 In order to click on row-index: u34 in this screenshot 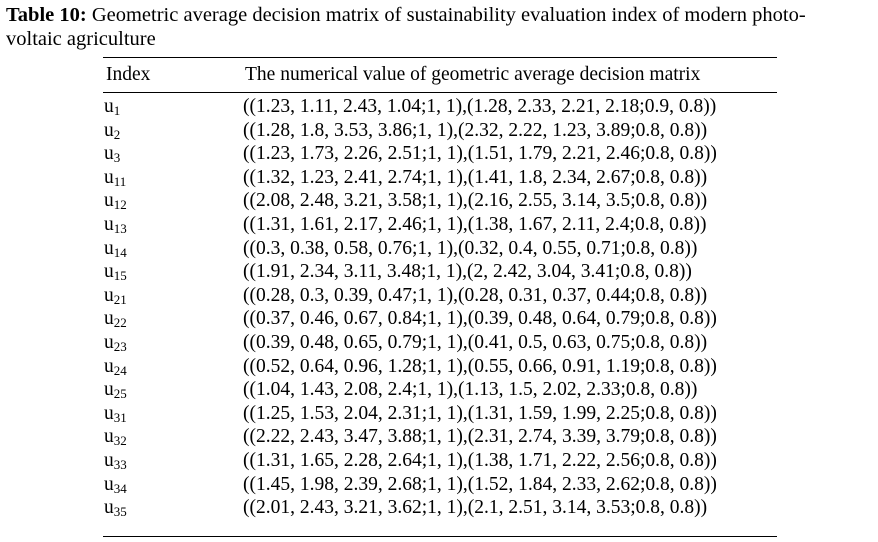, I will do `click(115, 485)`.